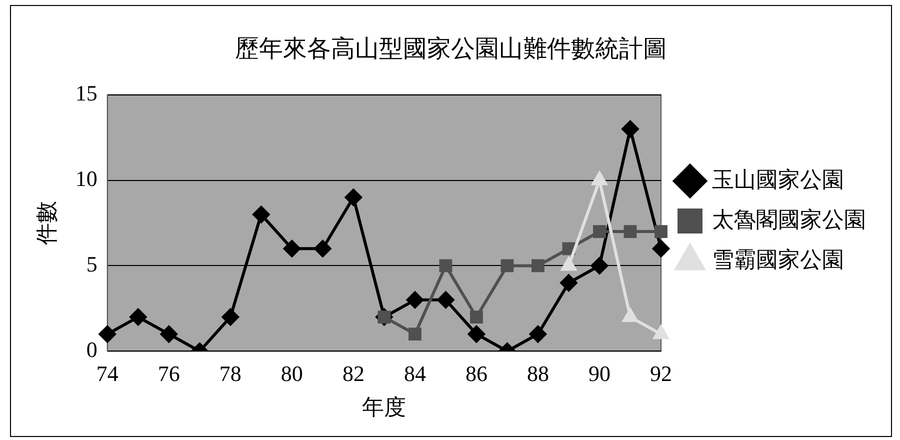  I want to click on legend-label: 玉山國家公園, so click(778, 179).